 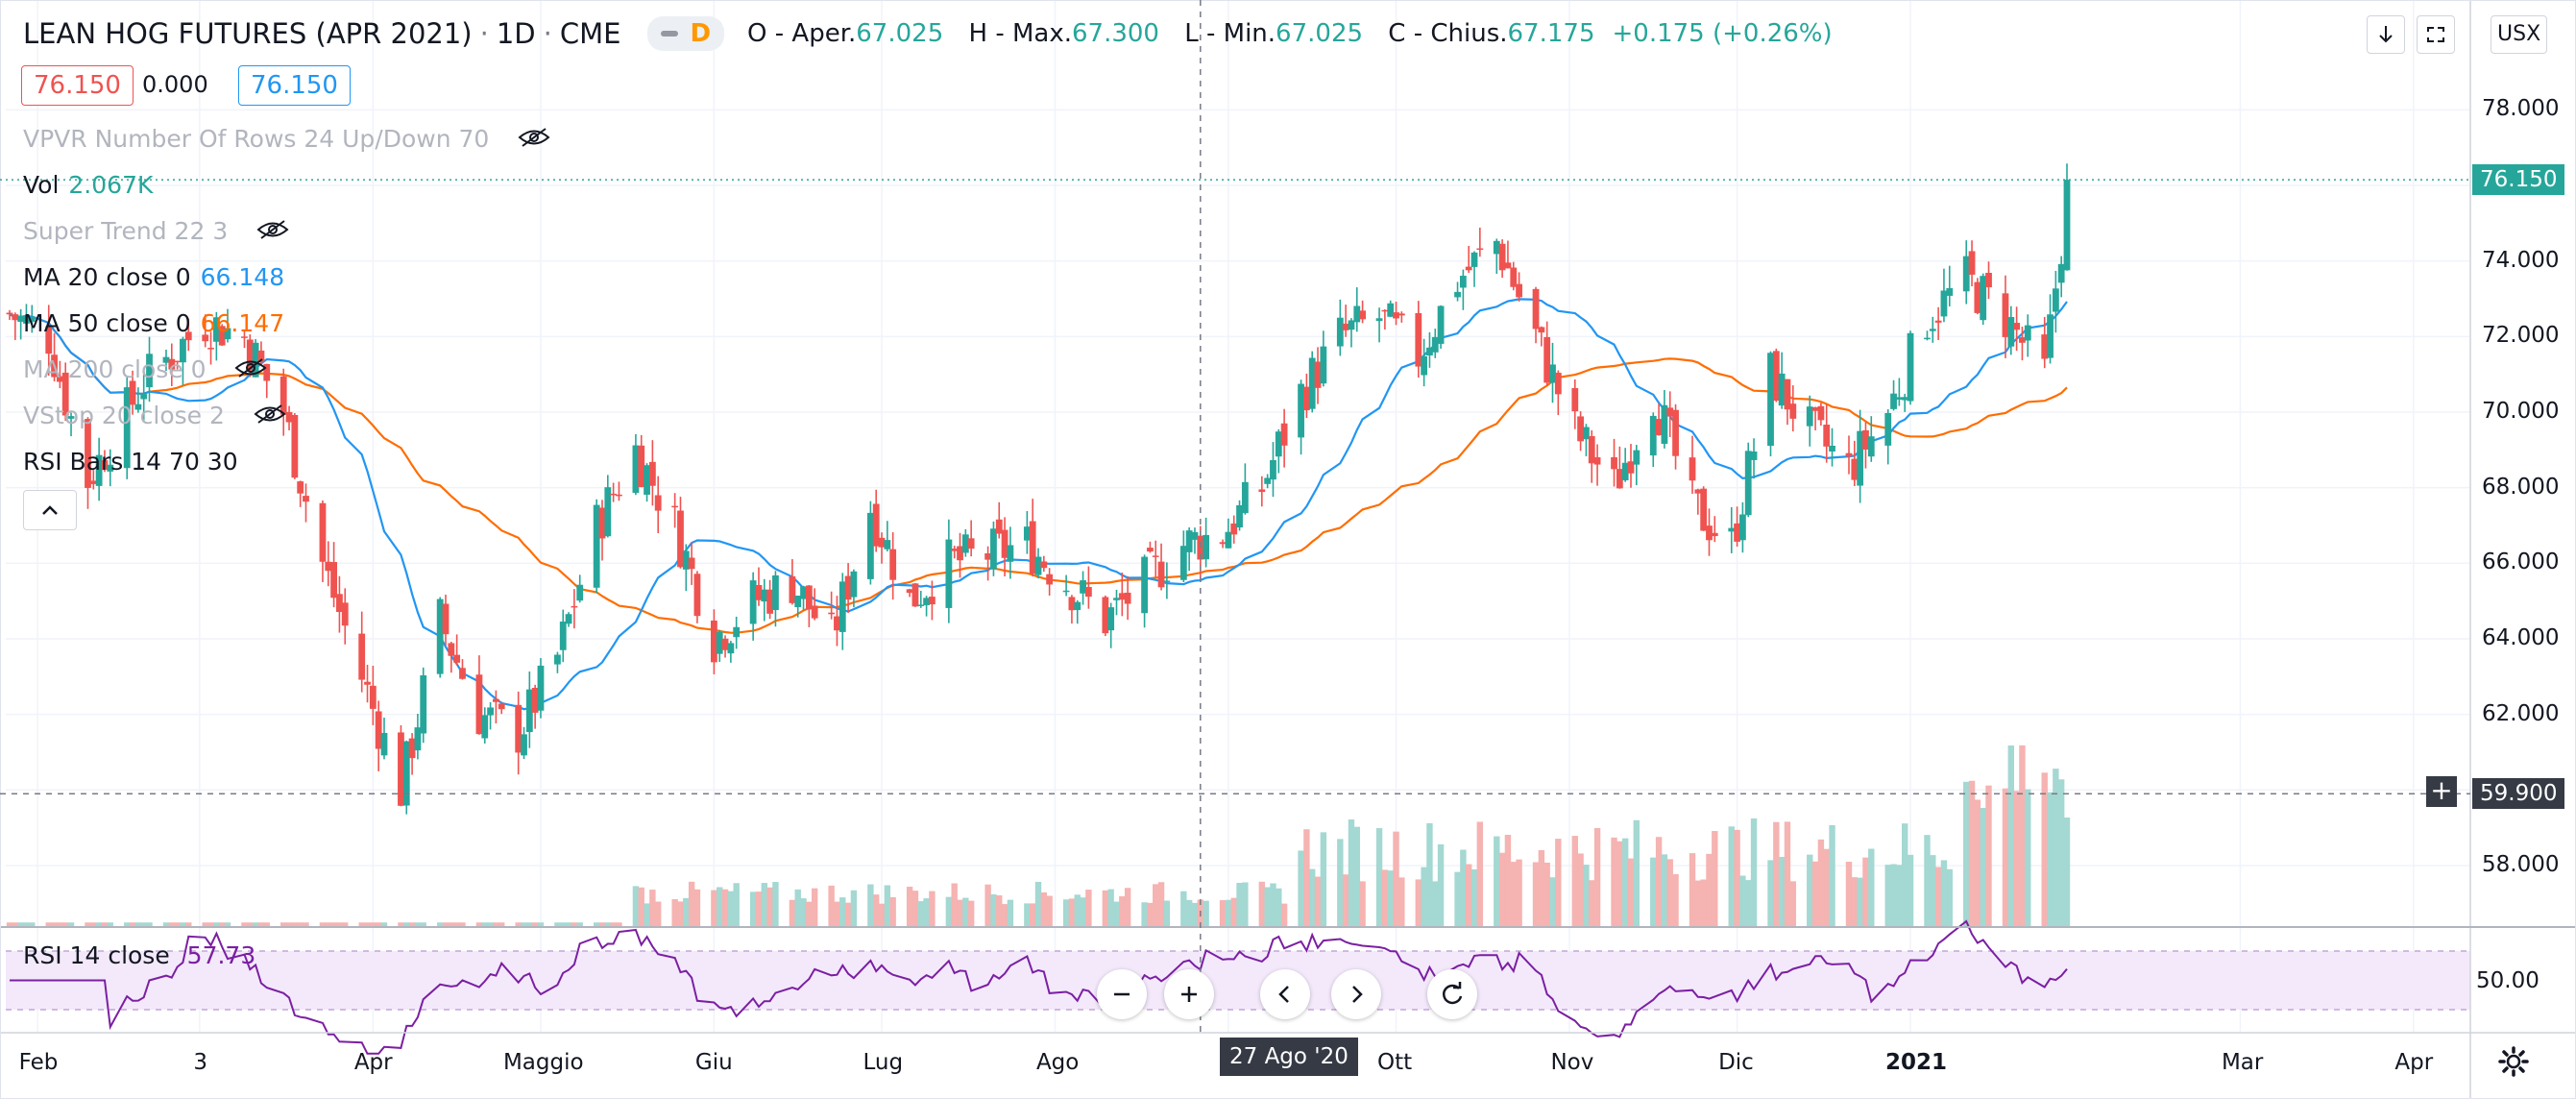 What do you see at coordinates (139, 955) in the screenshot?
I see `rsi-legend: RSI 14 close 57.73` at bounding box center [139, 955].